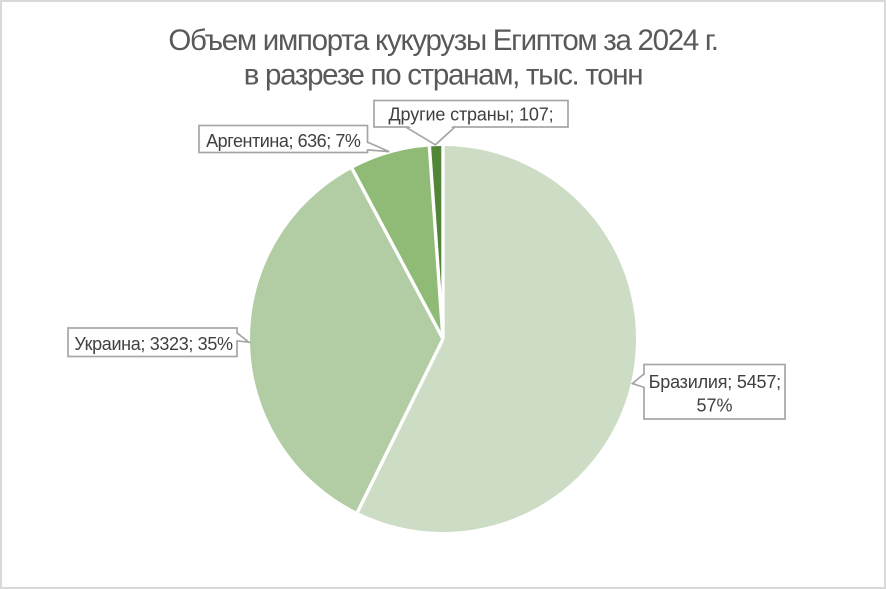 This screenshot has height=589, width=886. I want to click on svg-text: Украина; 3323; 35%, so click(153, 344).